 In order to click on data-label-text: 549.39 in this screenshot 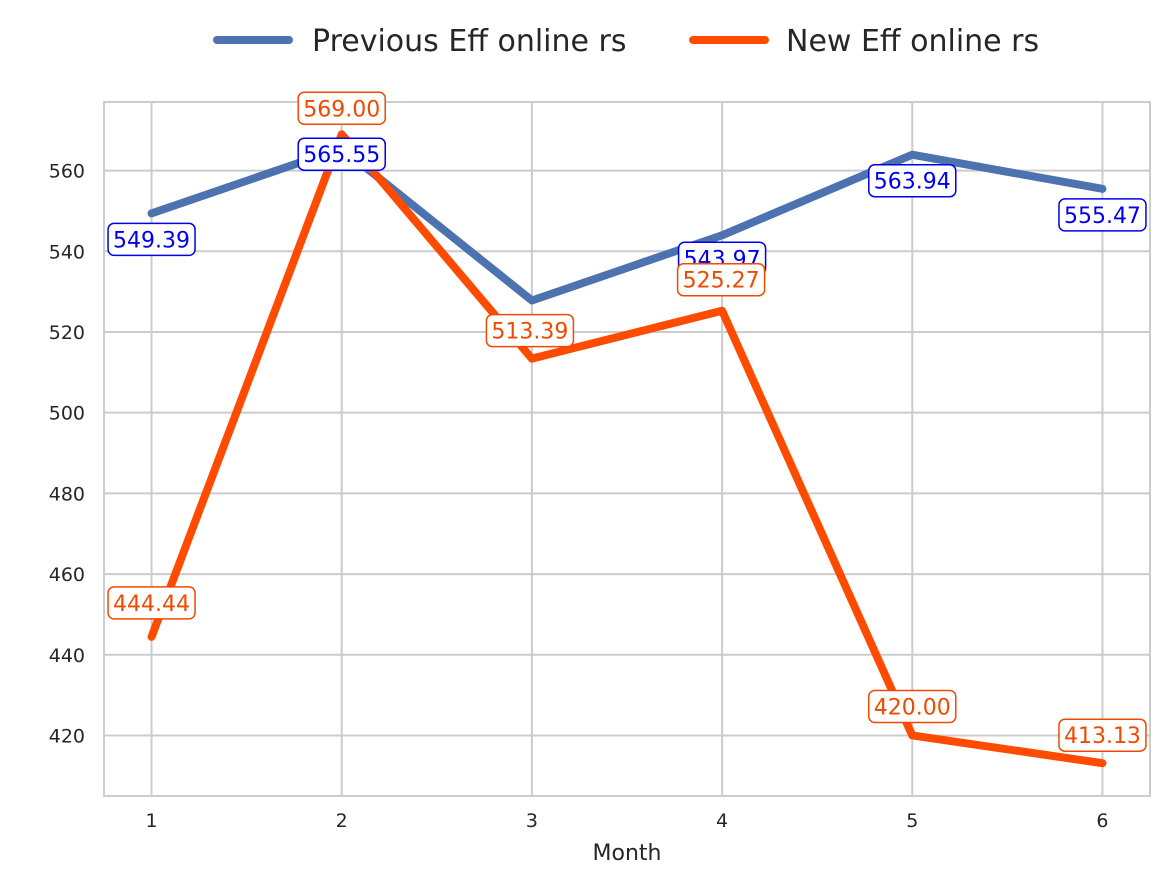, I will do `click(151, 240)`.